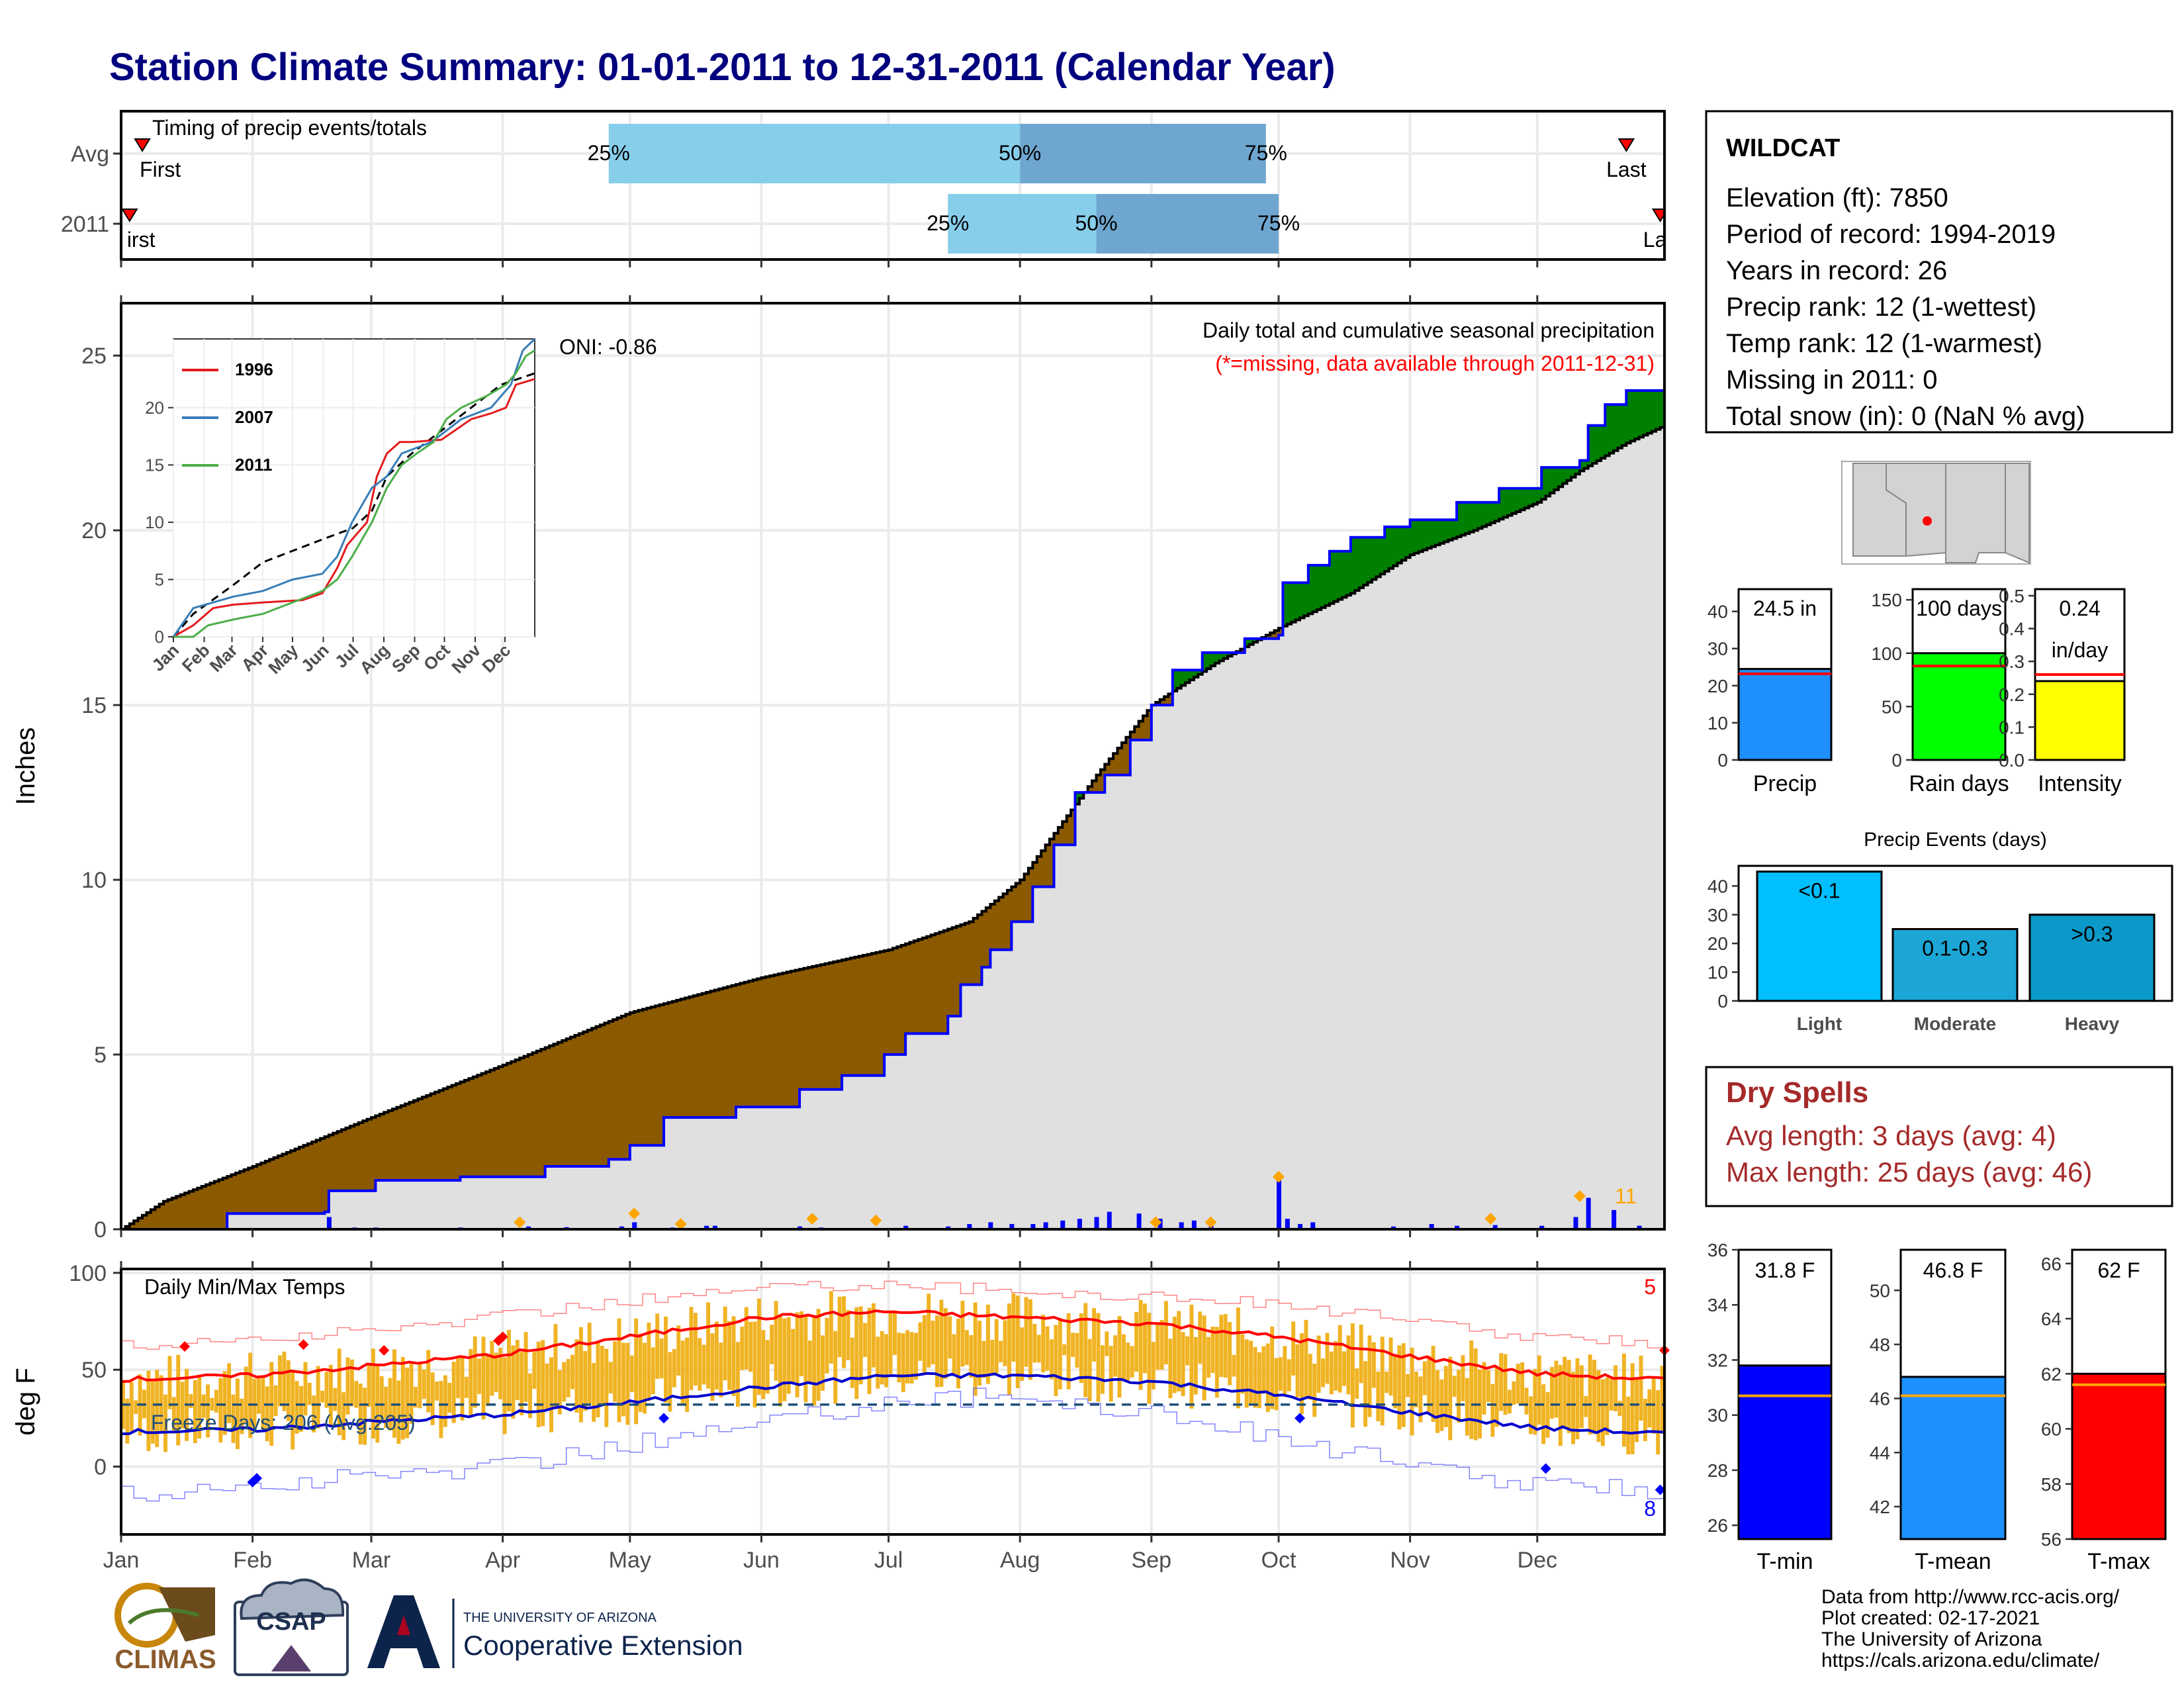 The image size is (2184, 1688). Describe the element at coordinates (254, 369) in the screenshot. I see `inset-legend-label: 1996` at that location.